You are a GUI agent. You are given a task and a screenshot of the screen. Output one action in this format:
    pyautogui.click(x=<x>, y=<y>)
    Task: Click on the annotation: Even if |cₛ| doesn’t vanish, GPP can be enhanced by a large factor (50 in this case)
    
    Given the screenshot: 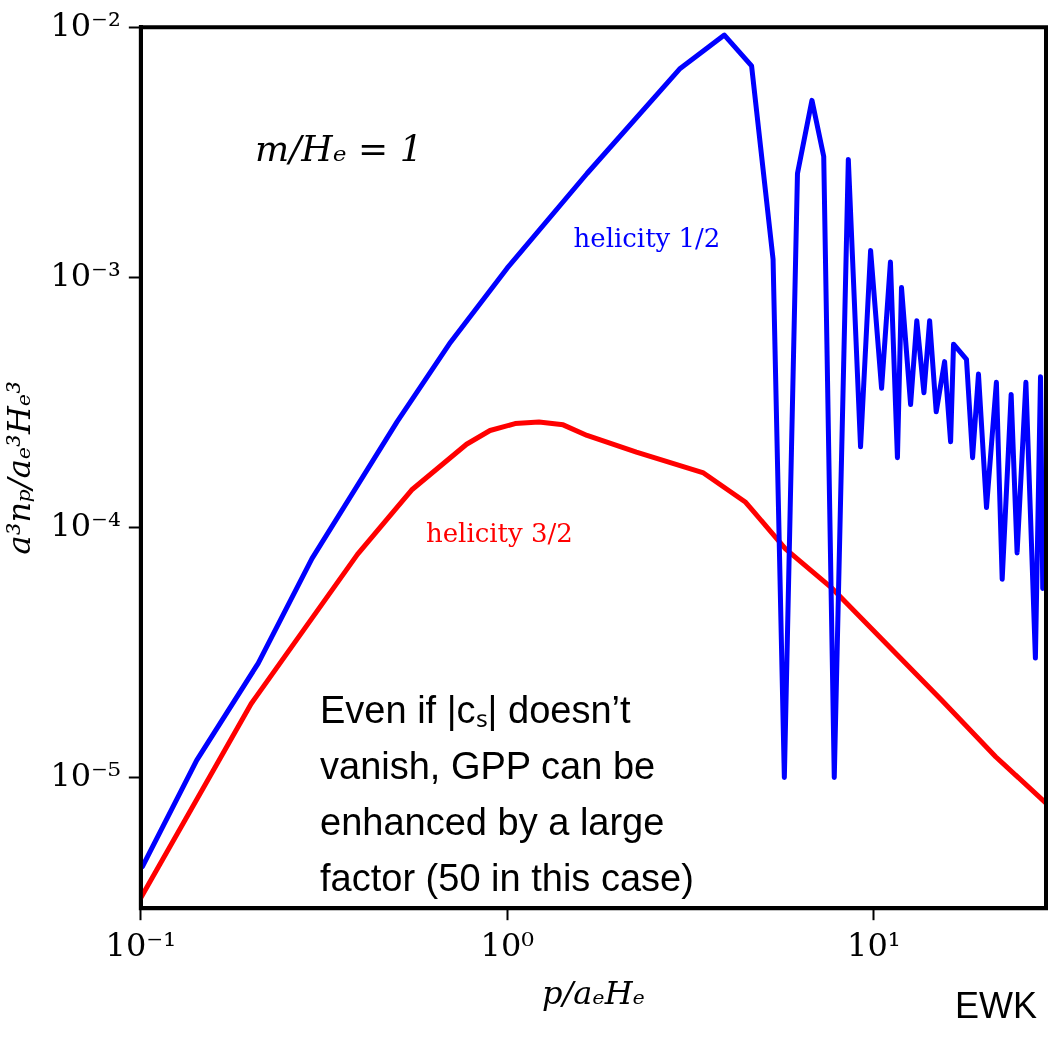 What is the action you would take?
    pyautogui.click(x=507, y=794)
    